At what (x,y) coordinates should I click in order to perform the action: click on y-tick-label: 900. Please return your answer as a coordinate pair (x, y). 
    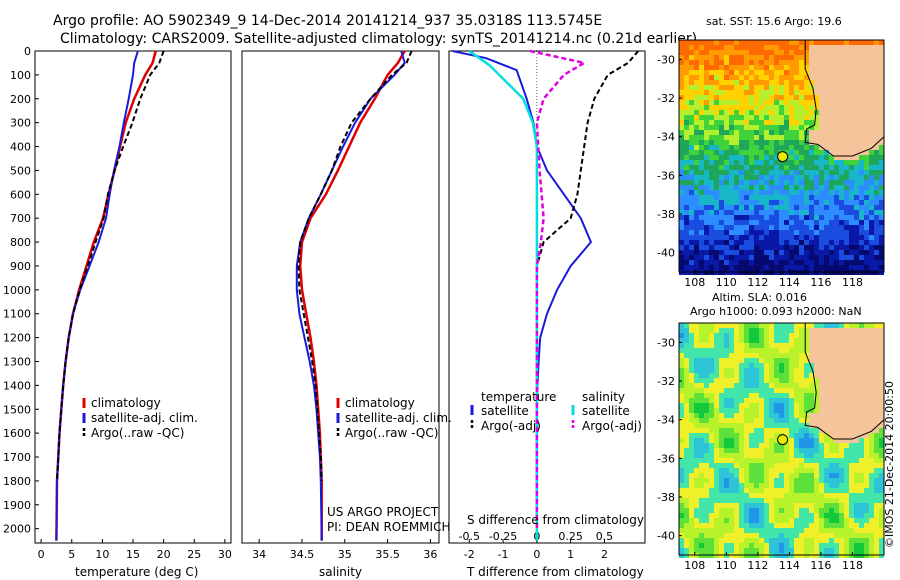
    Looking at the image, I should click on (20, 266).